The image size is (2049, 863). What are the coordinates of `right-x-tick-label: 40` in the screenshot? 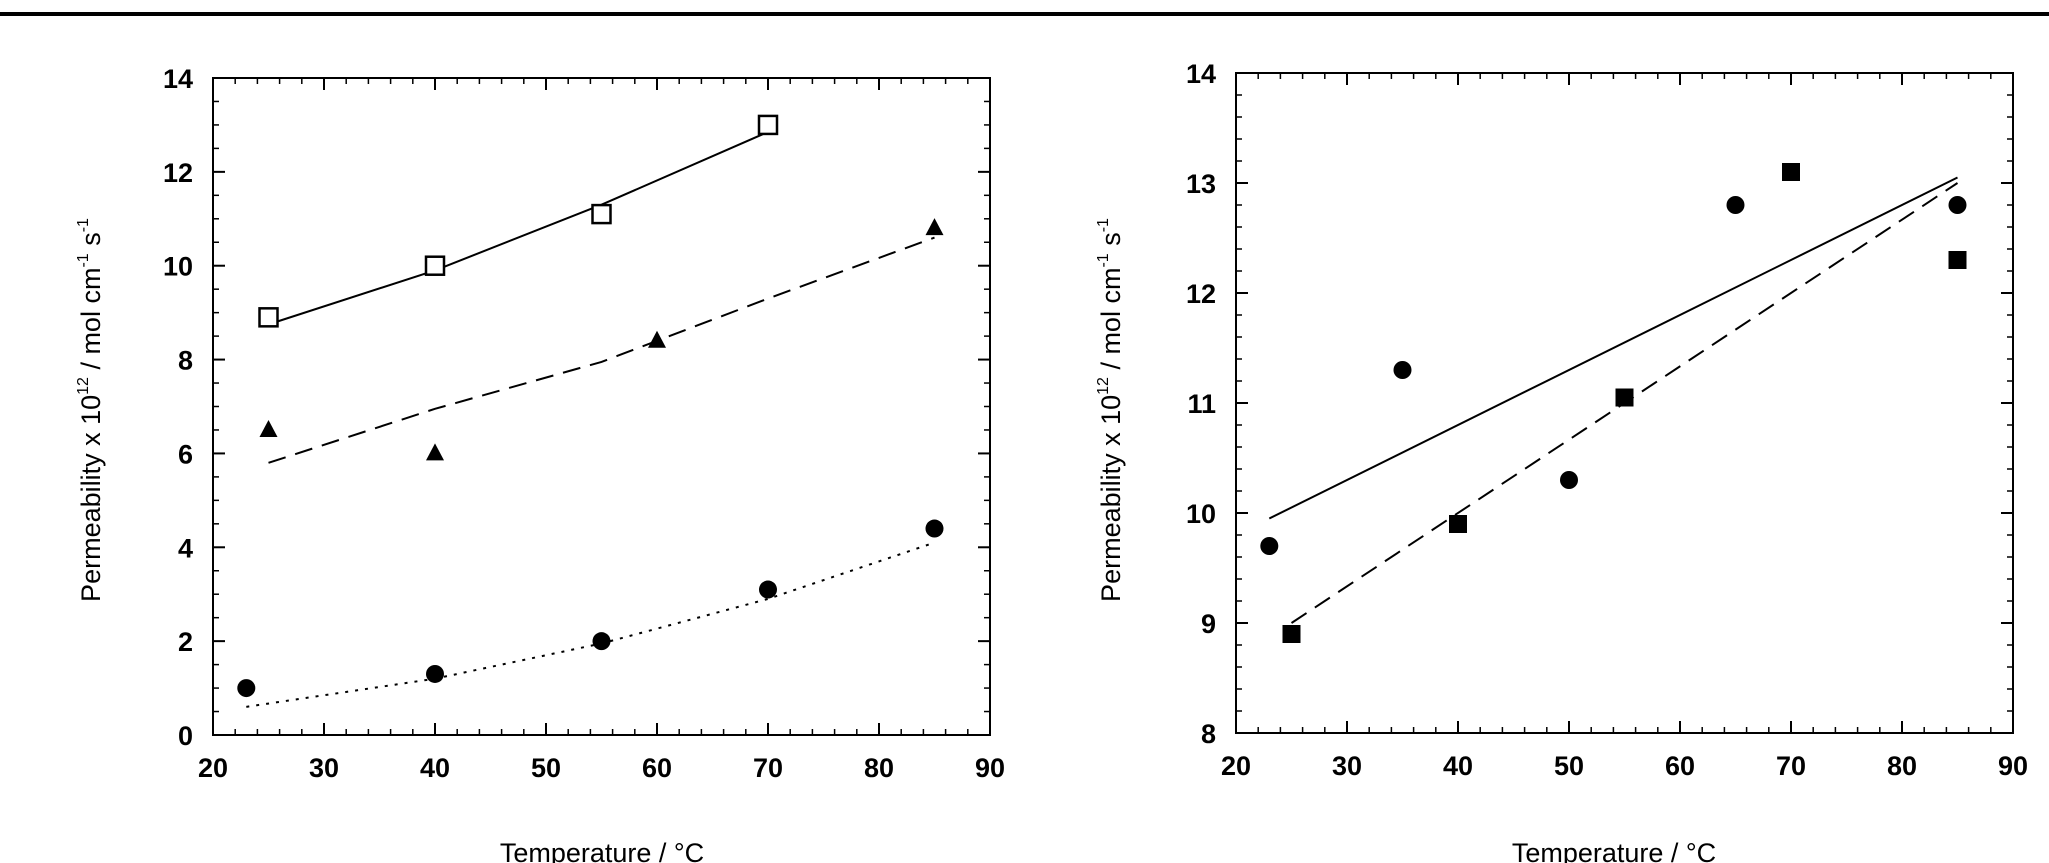 It's located at (1458, 766).